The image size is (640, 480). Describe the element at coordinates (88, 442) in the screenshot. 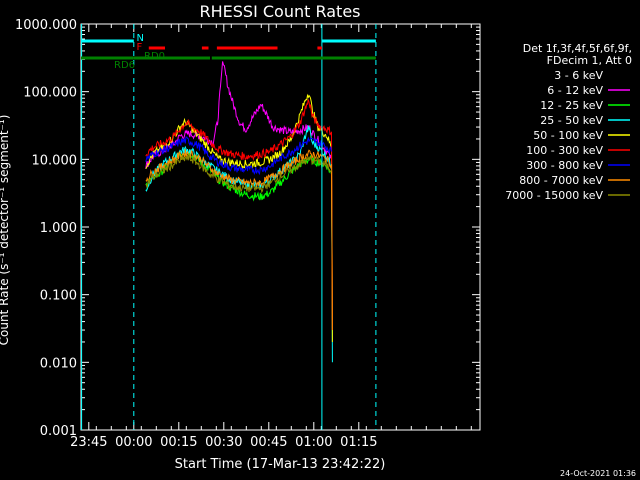

I see `x-tick-label: 23:45` at that location.